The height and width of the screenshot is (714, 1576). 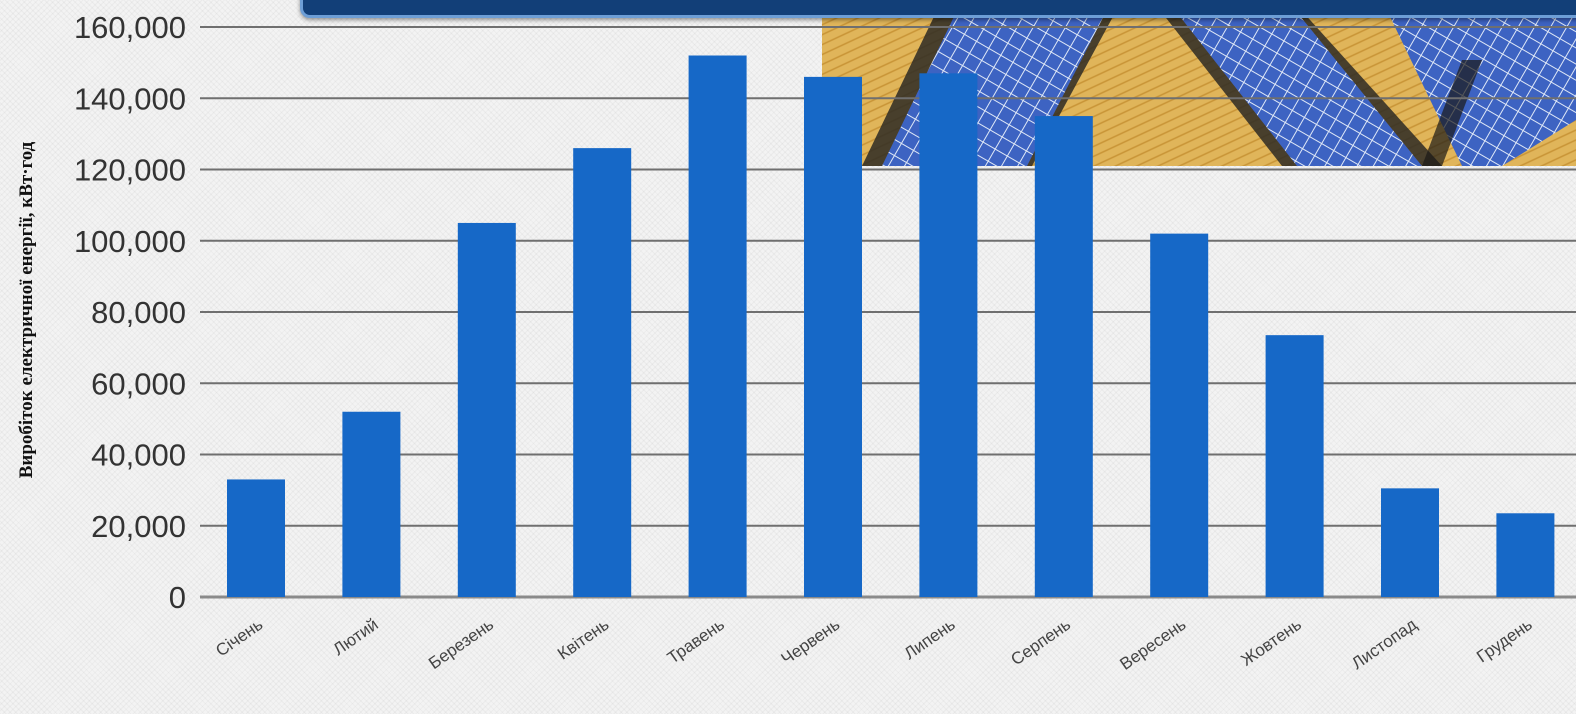 I want to click on x-tick-label: Вересень, so click(x=1152, y=644).